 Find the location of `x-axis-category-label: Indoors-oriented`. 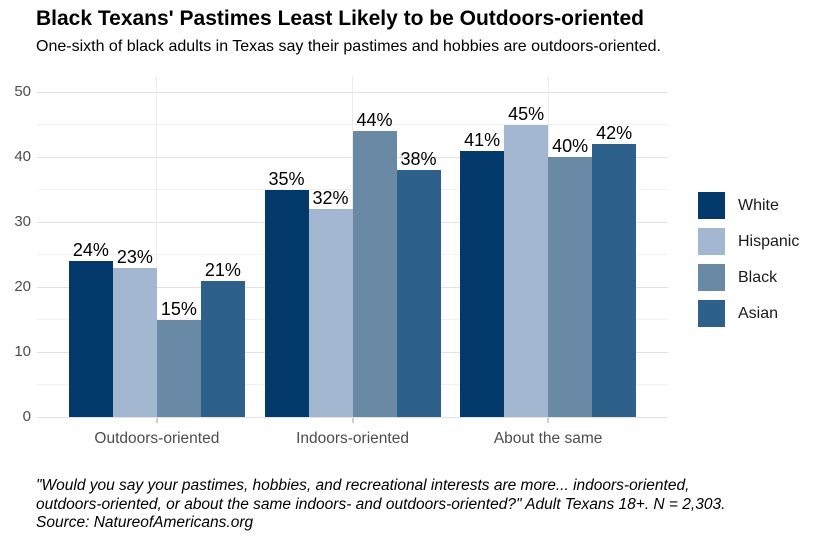

x-axis-category-label: Indoors-oriented is located at coordinates (352, 438).